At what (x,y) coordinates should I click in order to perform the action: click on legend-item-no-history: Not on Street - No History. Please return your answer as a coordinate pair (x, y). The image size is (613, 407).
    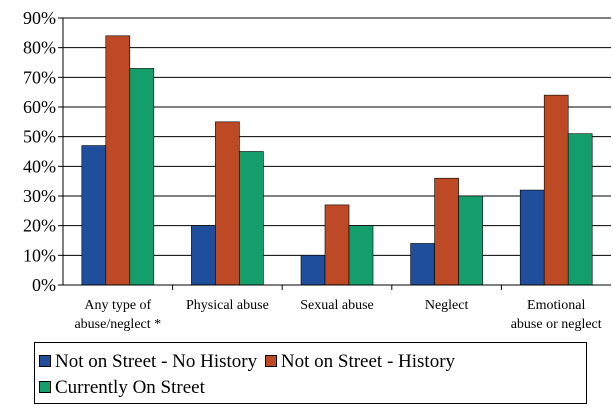
    Looking at the image, I should click on (148, 362).